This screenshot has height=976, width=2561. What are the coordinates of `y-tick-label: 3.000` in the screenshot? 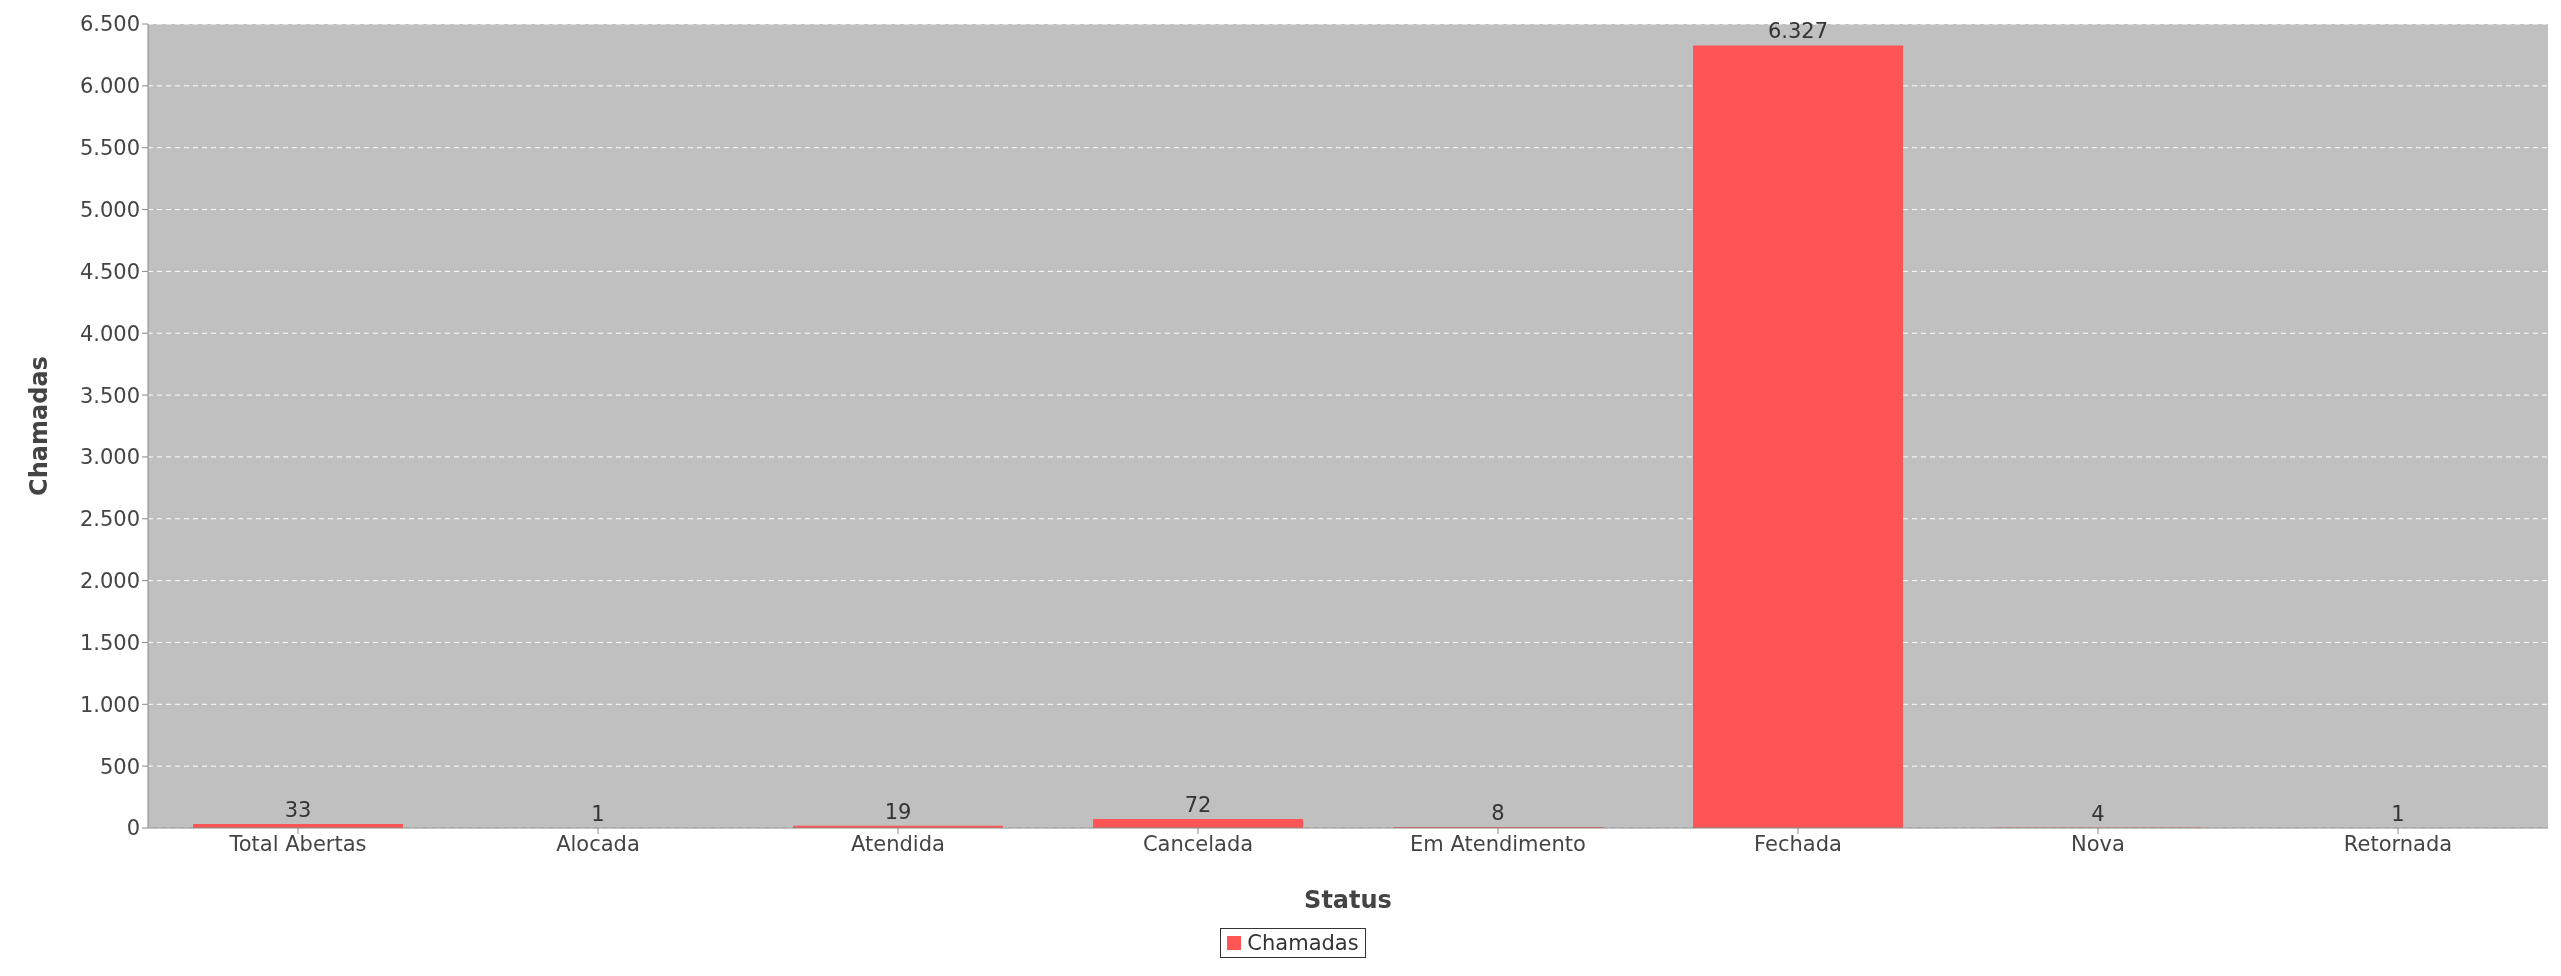 It's located at (109, 457).